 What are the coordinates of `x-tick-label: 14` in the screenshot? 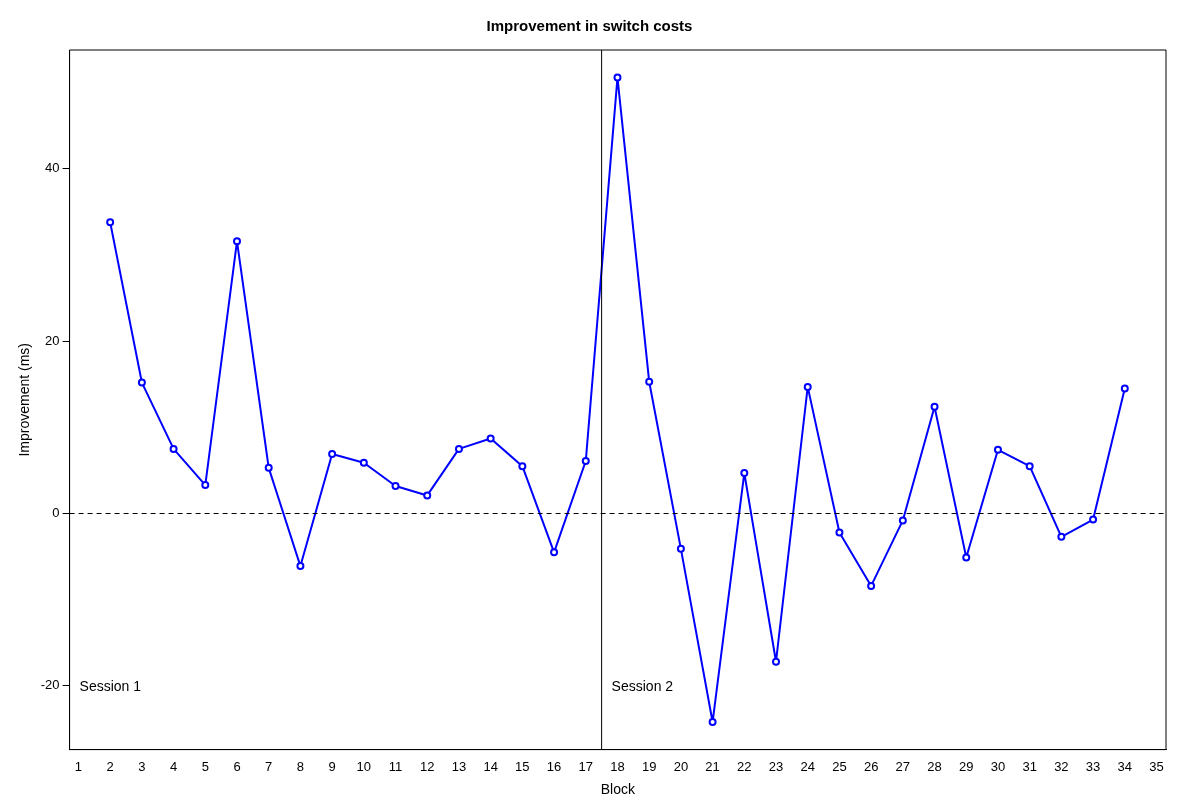 It's located at (490, 766).